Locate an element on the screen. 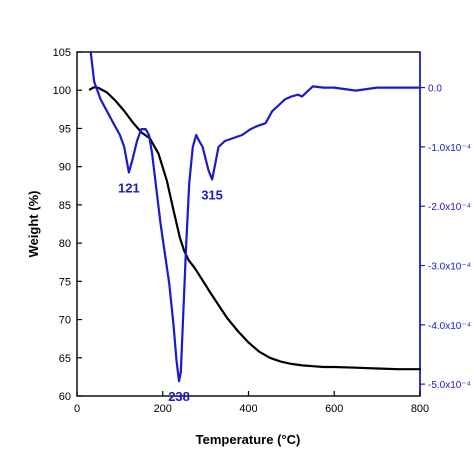 Image resolution: width=474 pixels, height=474 pixels. bottom-tick-label: 0 is located at coordinates (77, 409).